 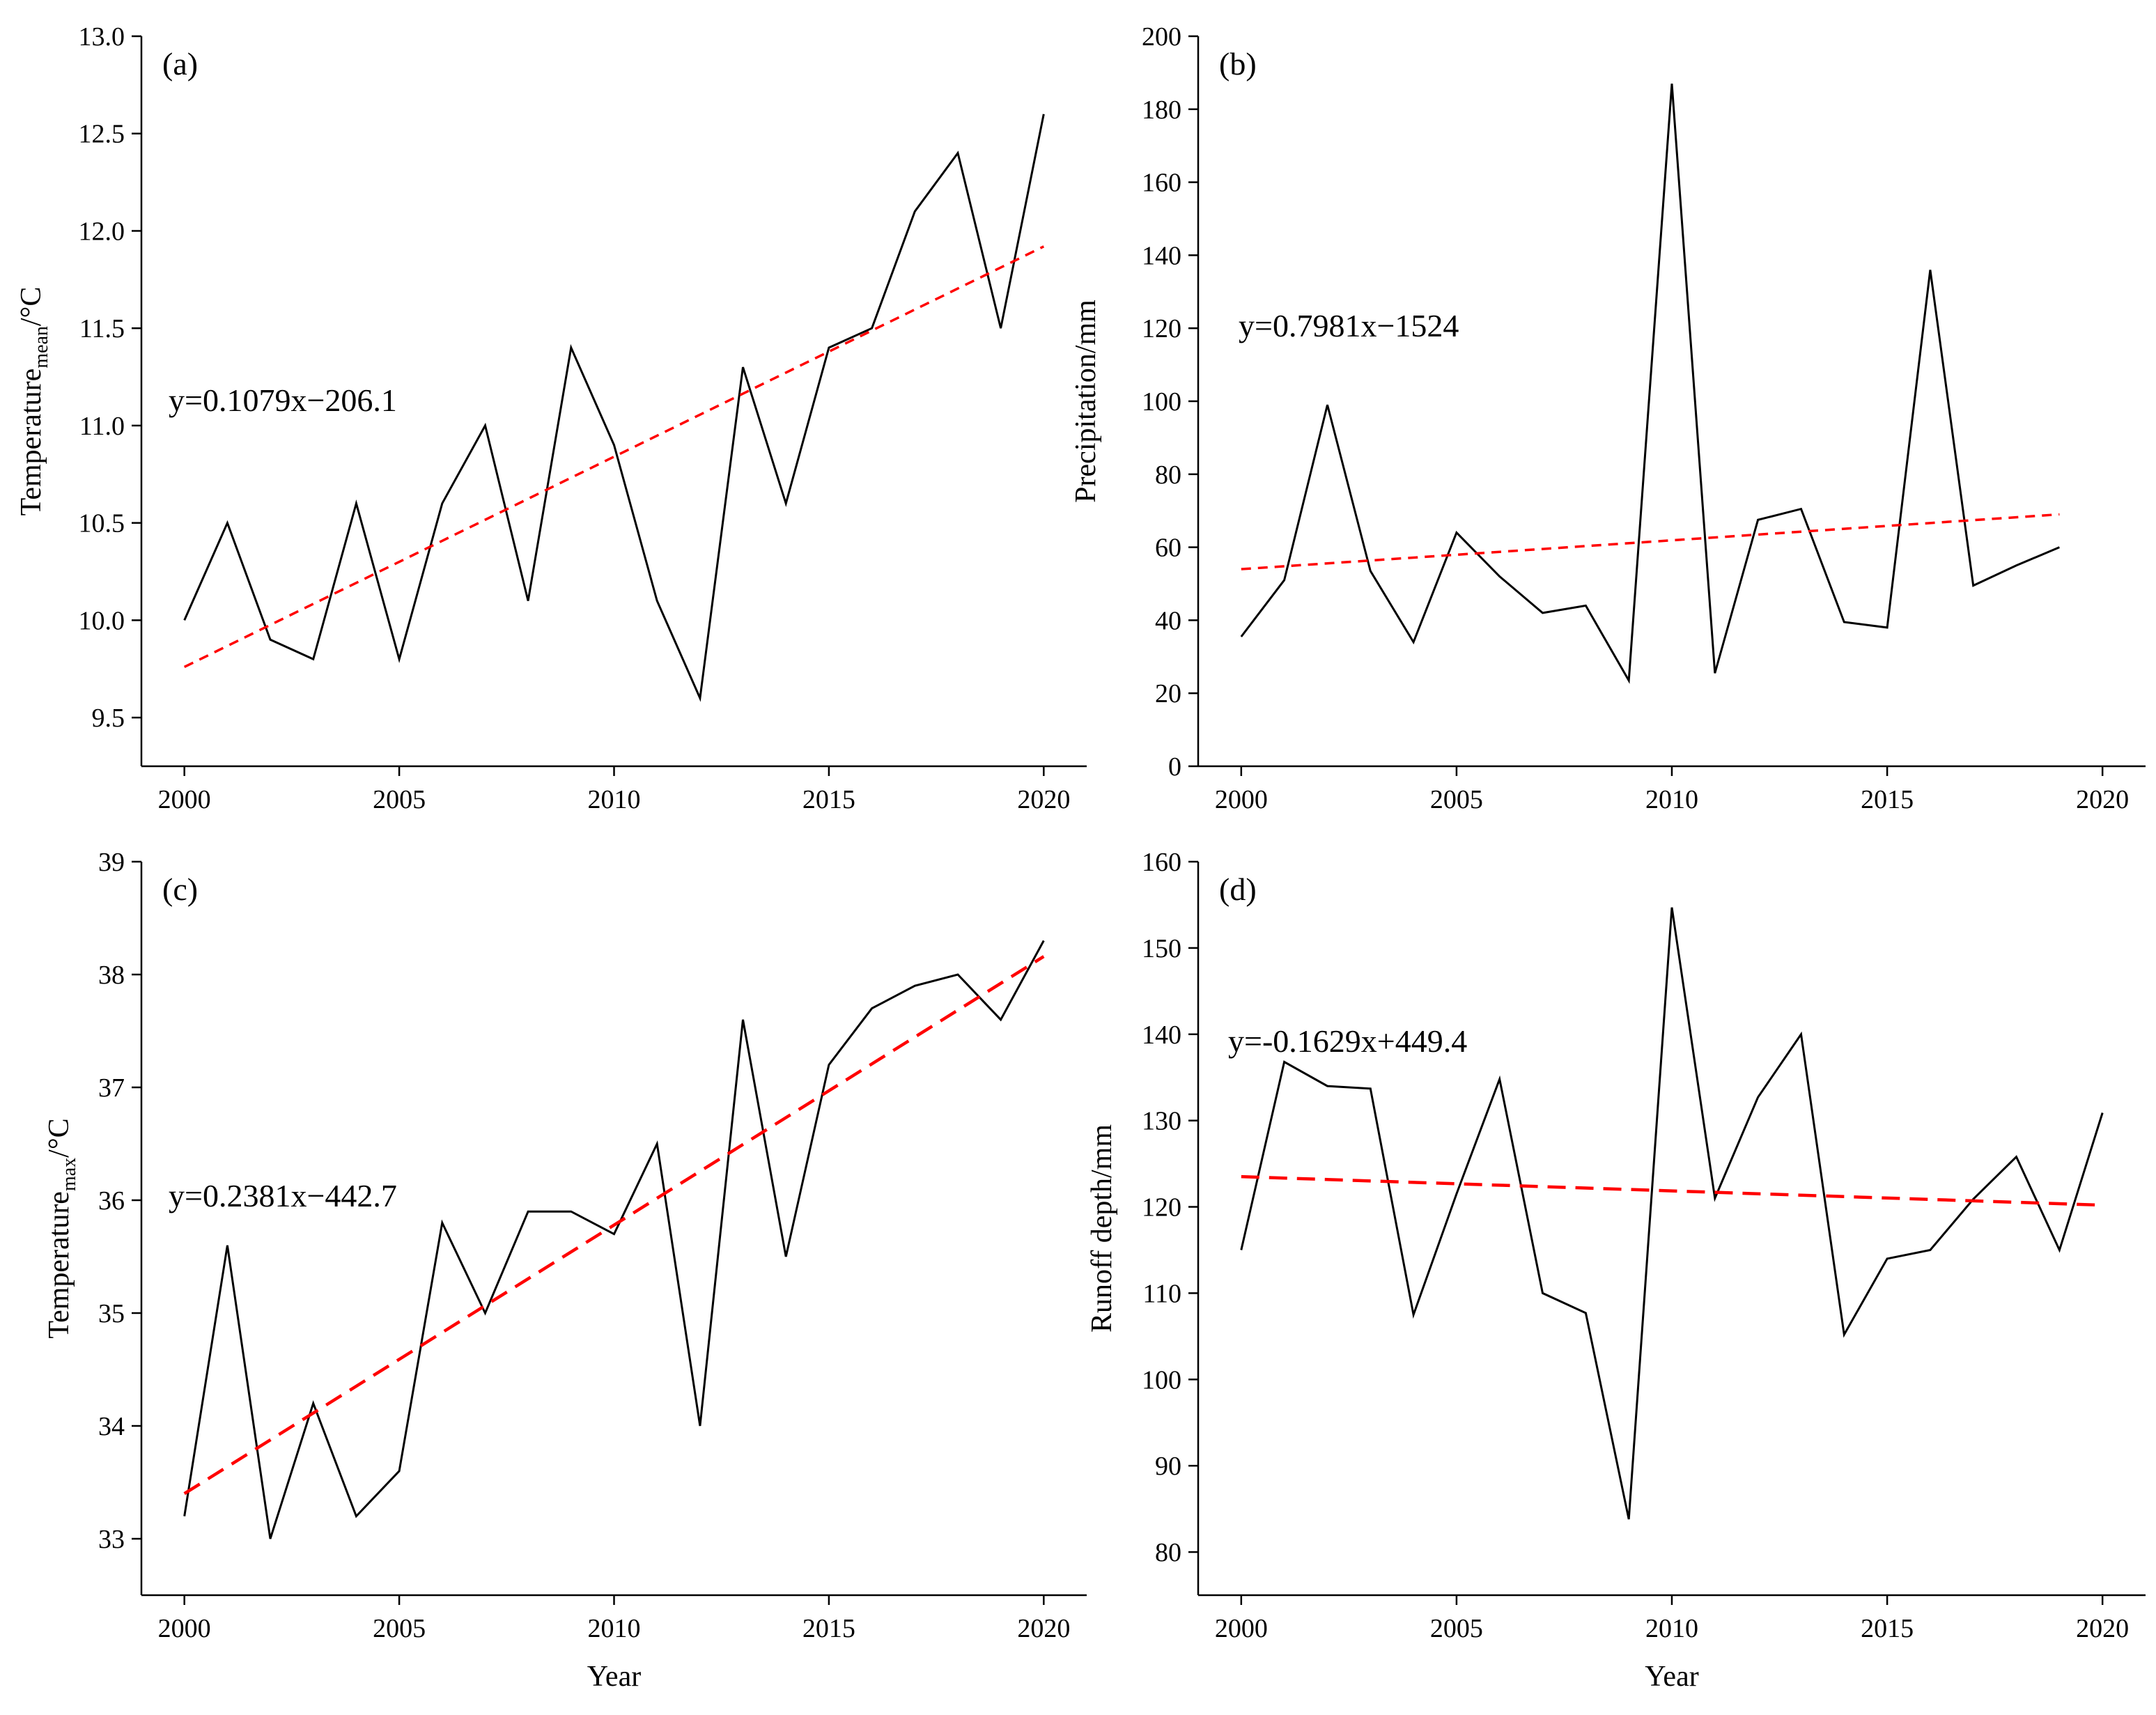 What do you see at coordinates (1349, 325) in the screenshot?
I see `regression-equation: y=0.7981x−1524` at bounding box center [1349, 325].